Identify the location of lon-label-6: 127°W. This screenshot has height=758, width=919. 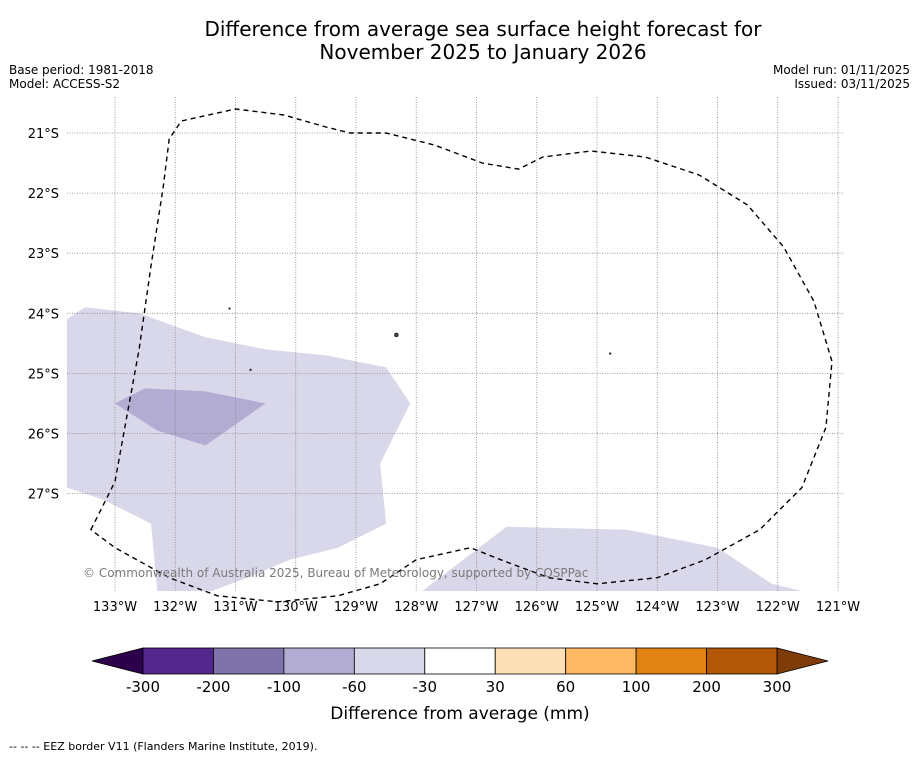
(476, 607).